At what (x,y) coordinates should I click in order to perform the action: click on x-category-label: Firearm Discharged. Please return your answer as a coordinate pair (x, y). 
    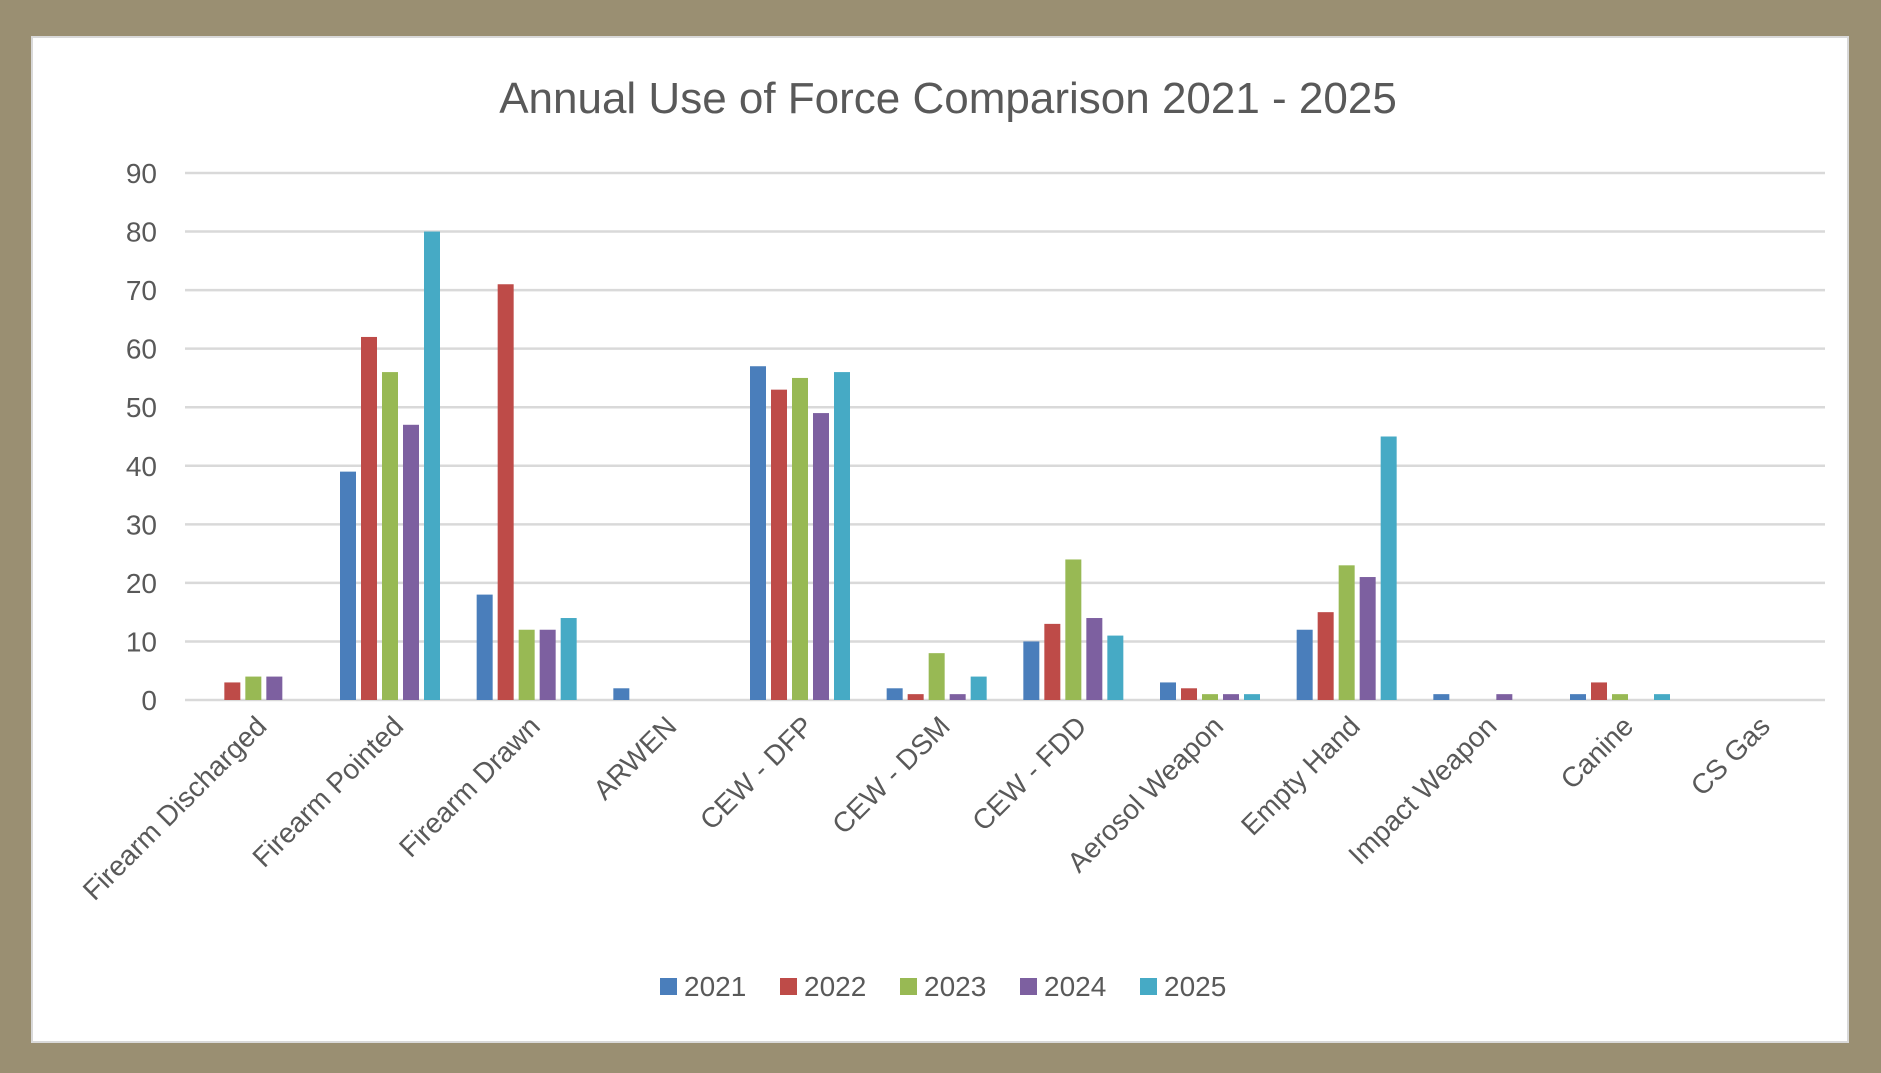
    Looking at the image, I should click on (175, 808).